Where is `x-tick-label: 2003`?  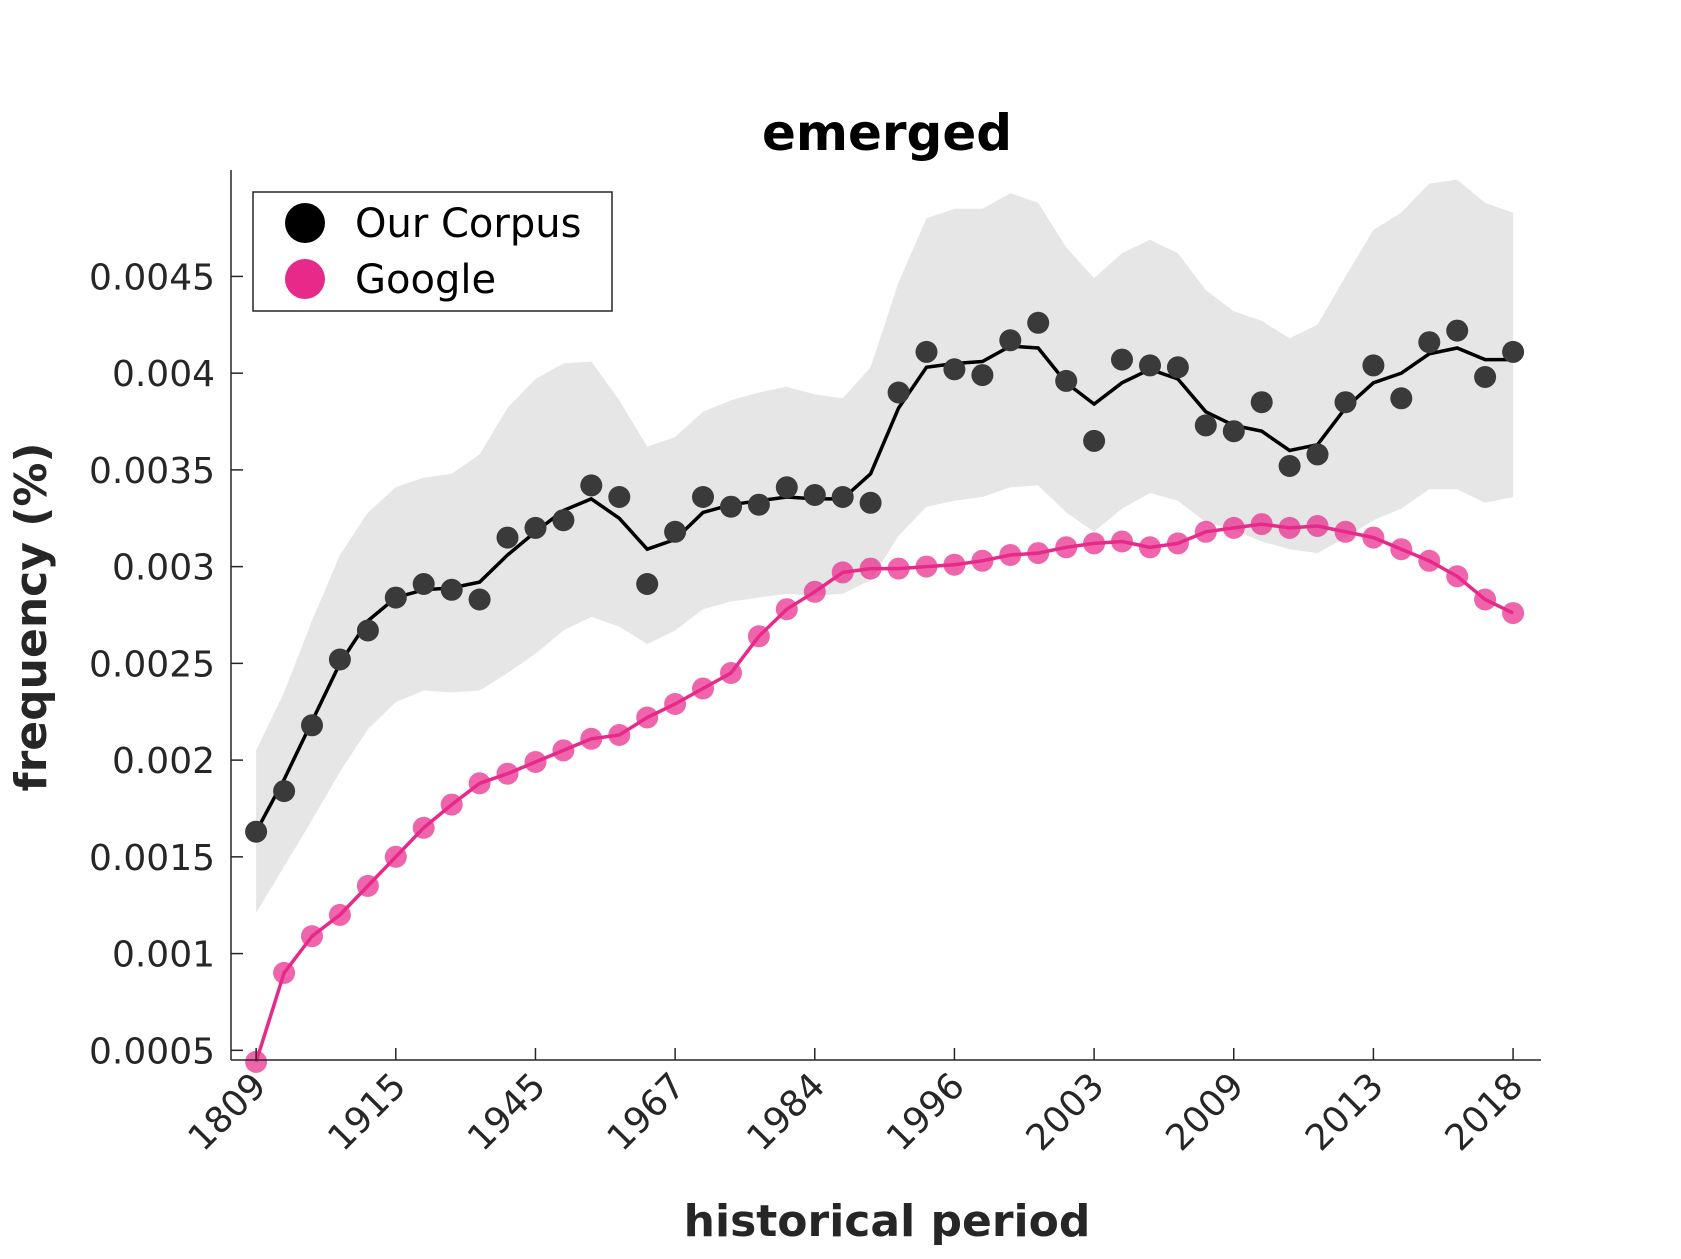
x-tick-label: 2003 is located at coordinates (1066, 1112).